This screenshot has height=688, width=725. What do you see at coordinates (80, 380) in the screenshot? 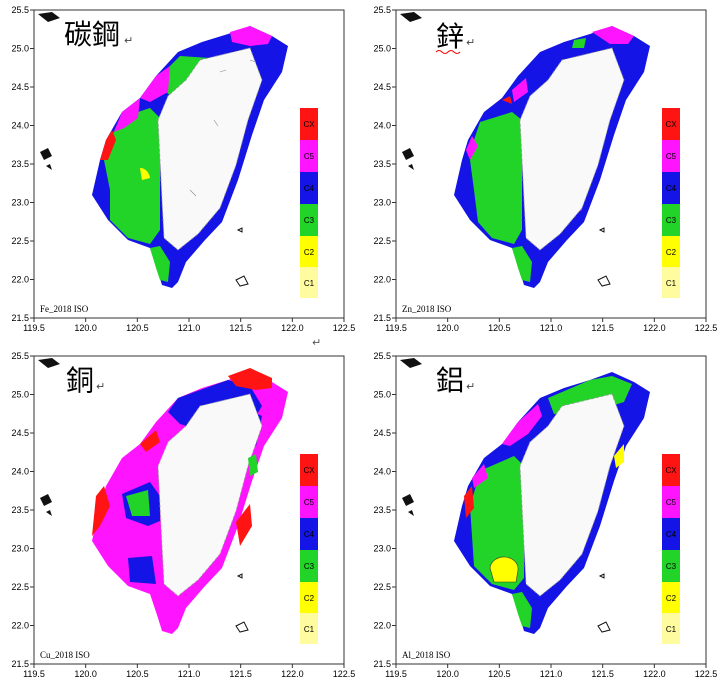
I see `panel-title: 銅` at bounding box center [80, 380].